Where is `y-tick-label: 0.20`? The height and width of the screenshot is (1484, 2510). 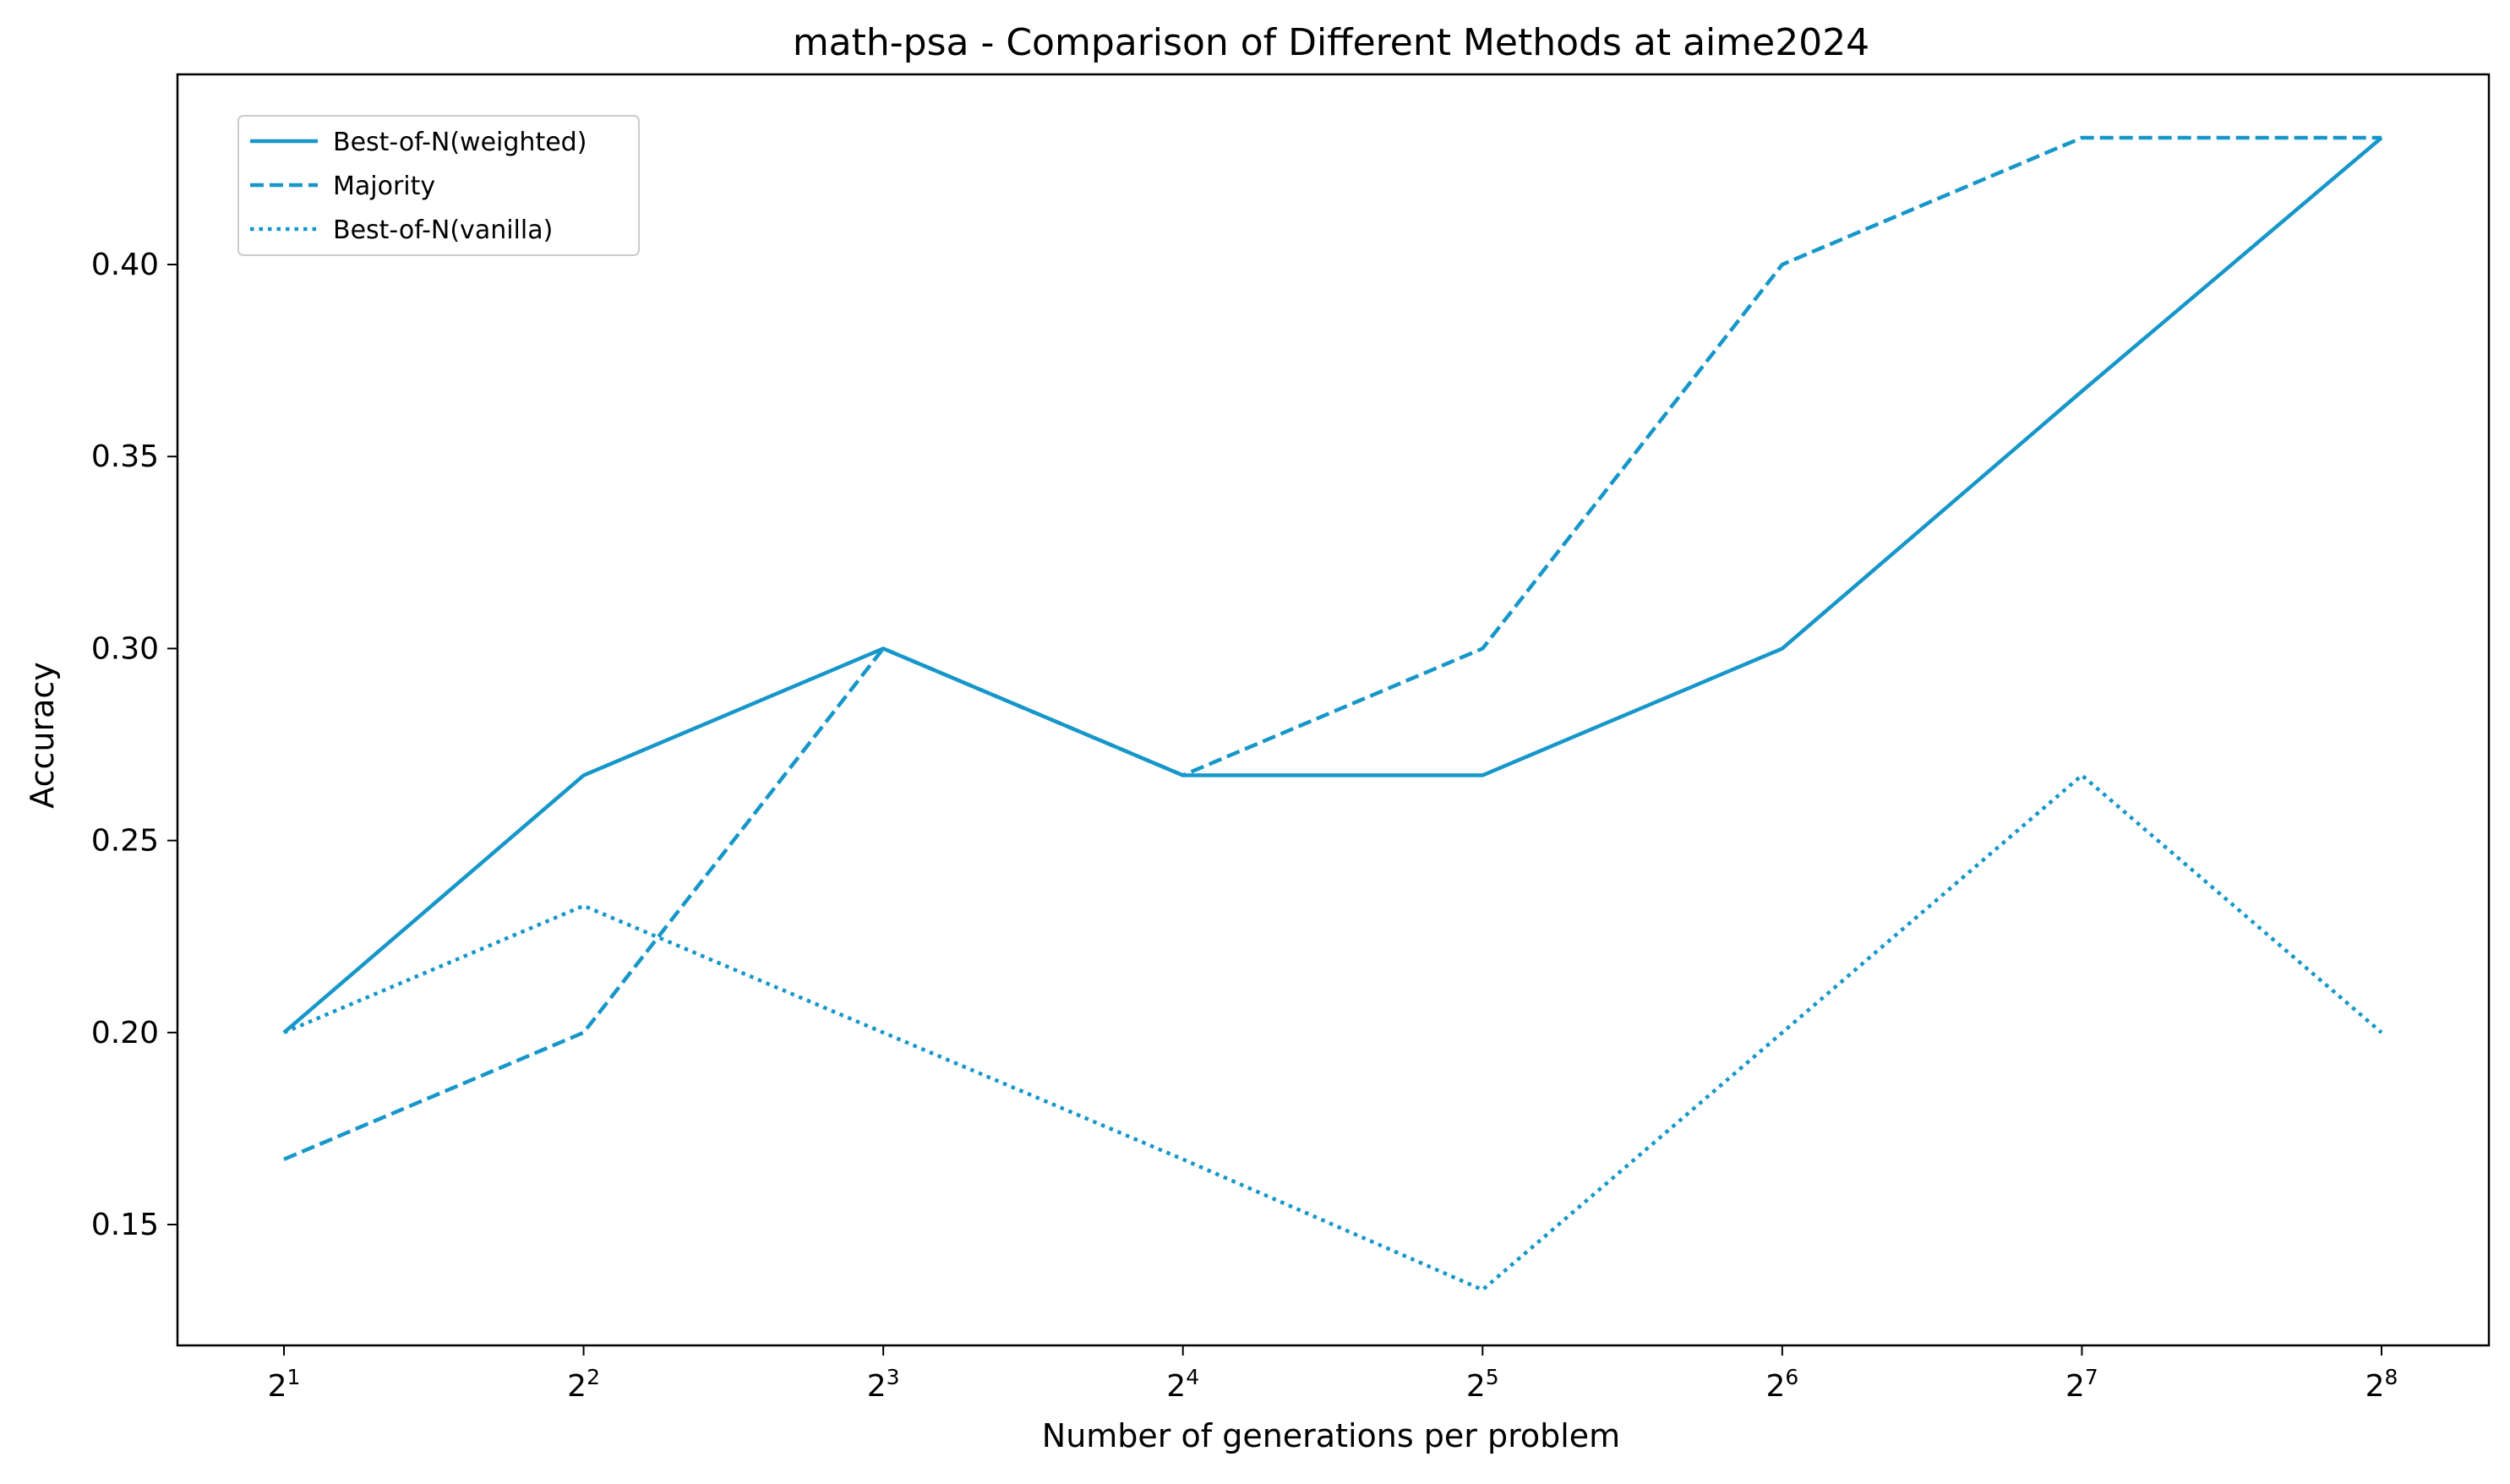 y-tick-label: 0.20 is located at coordinates (125, 1033).